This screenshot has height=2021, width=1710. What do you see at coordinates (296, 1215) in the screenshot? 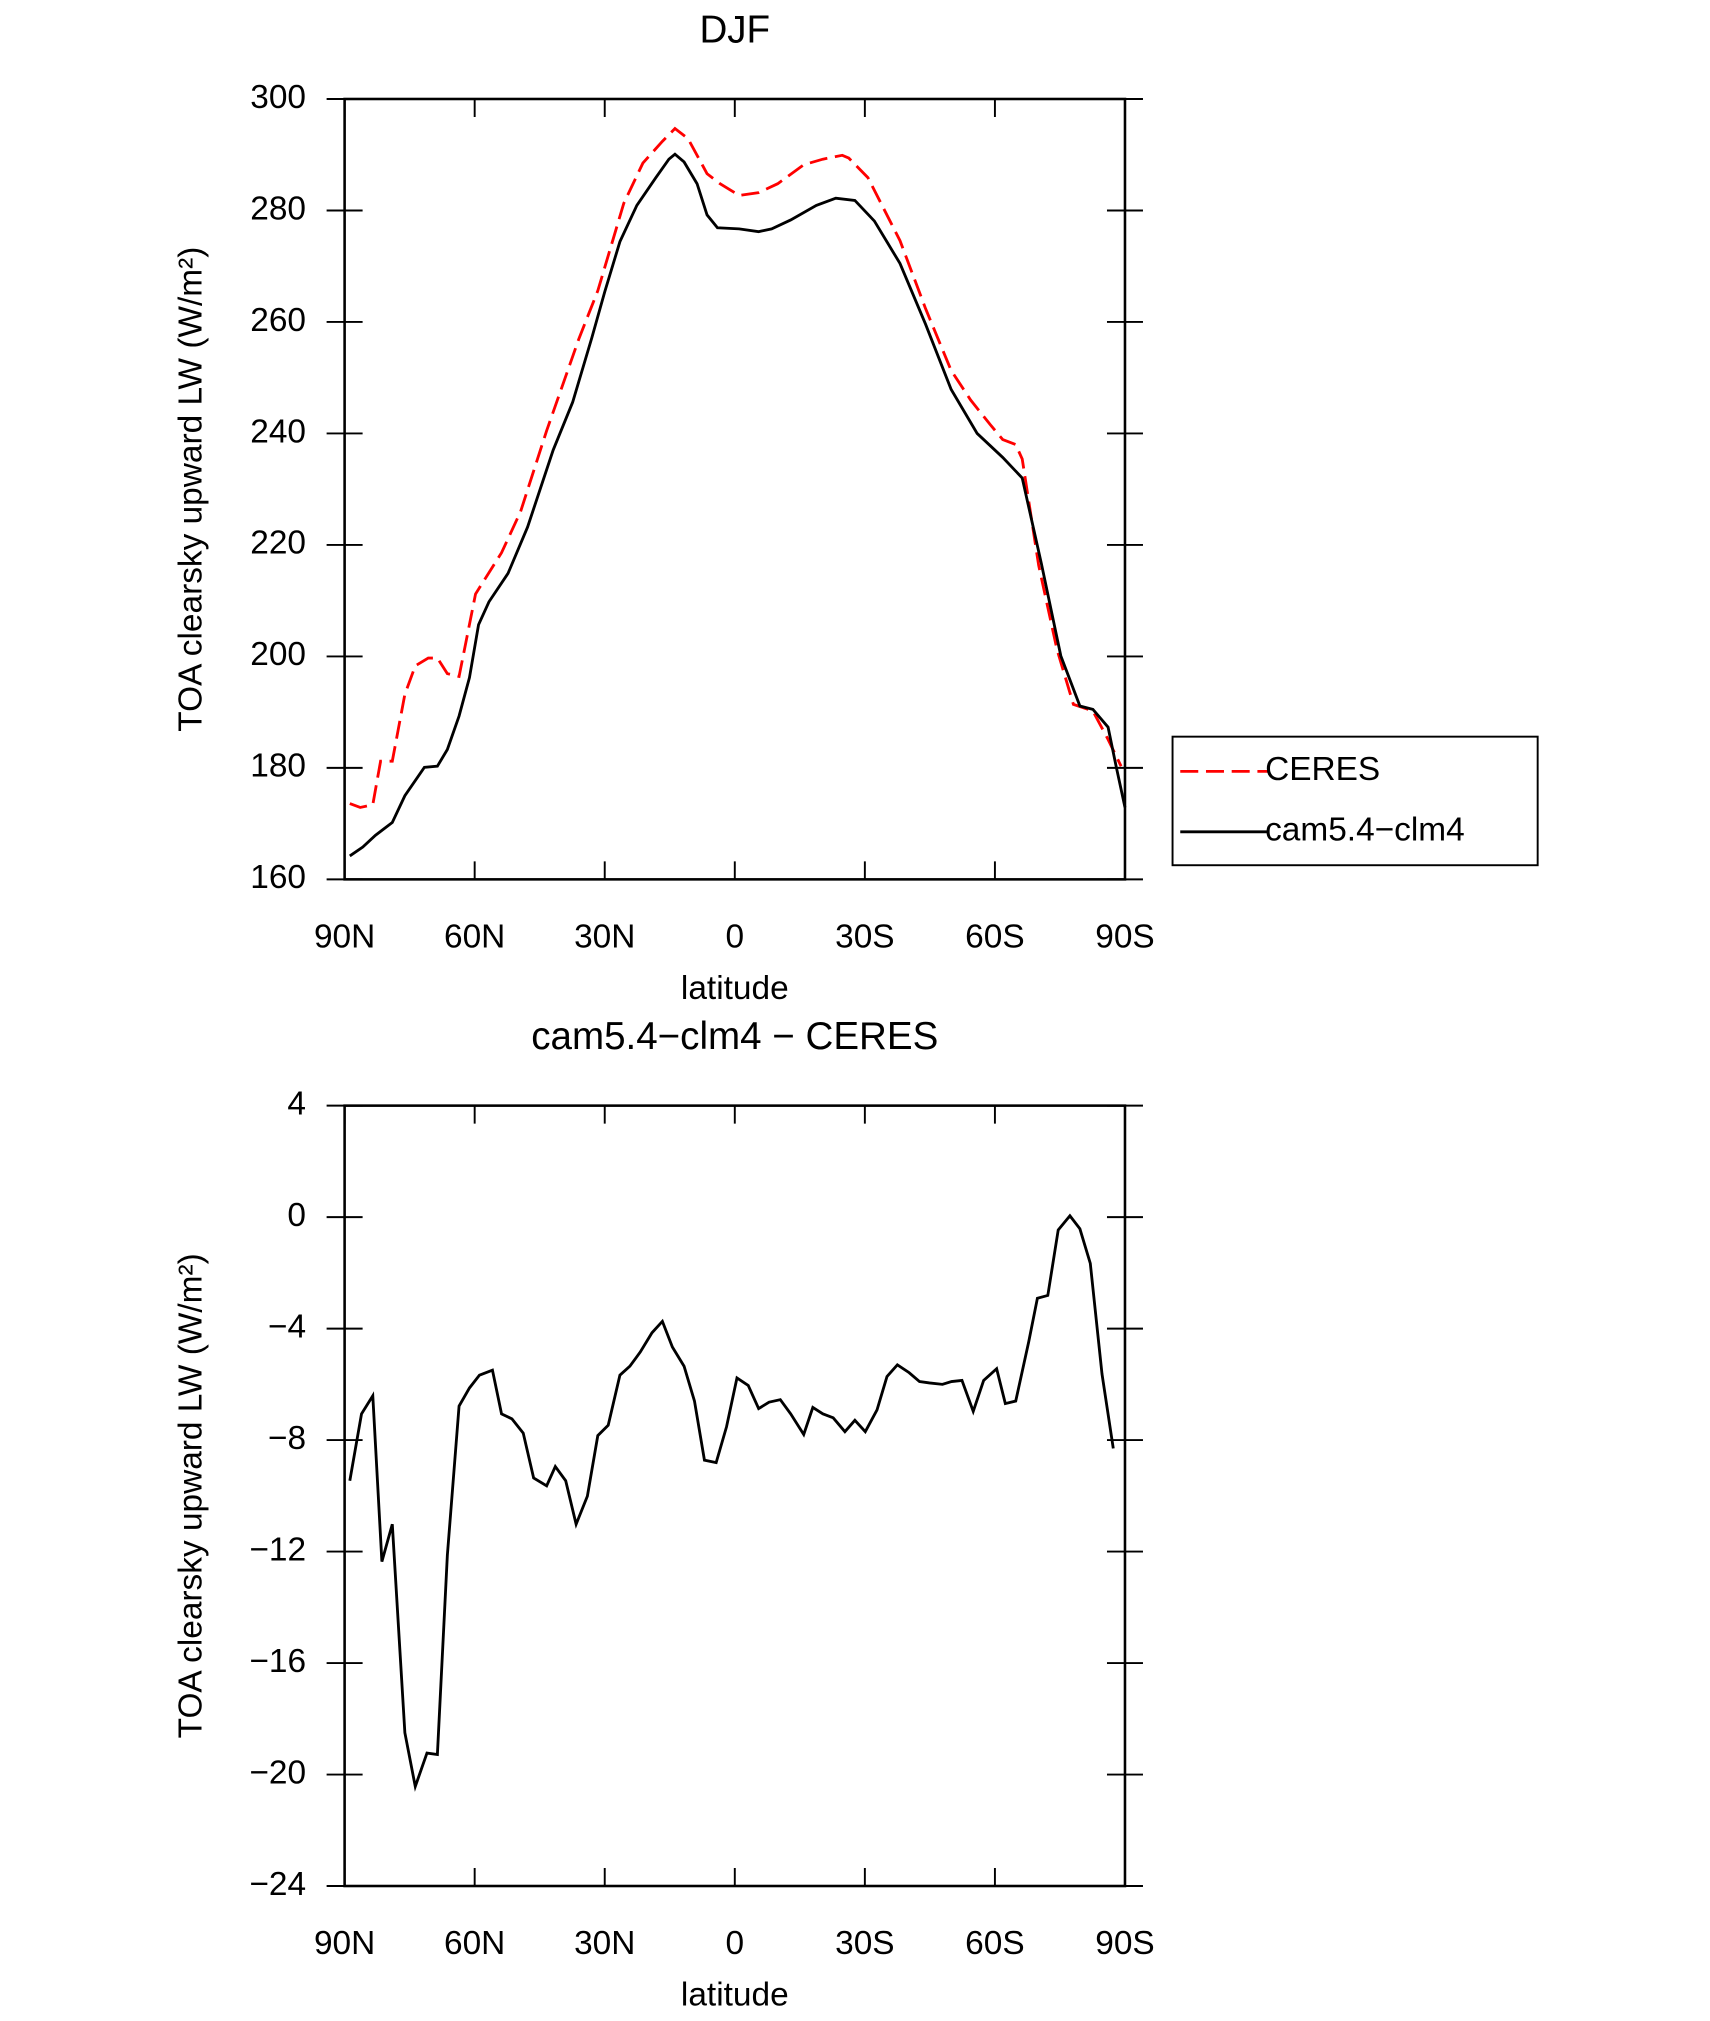
I see `y-tick-label: 0` at bounding box center [296, 1215].